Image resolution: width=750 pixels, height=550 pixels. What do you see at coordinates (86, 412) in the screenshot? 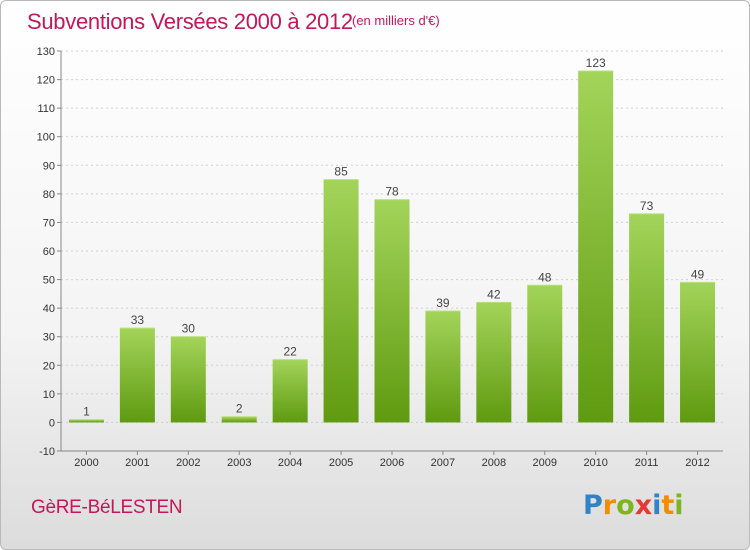
I see `data-label: 1` at bounding box center [86, 412].